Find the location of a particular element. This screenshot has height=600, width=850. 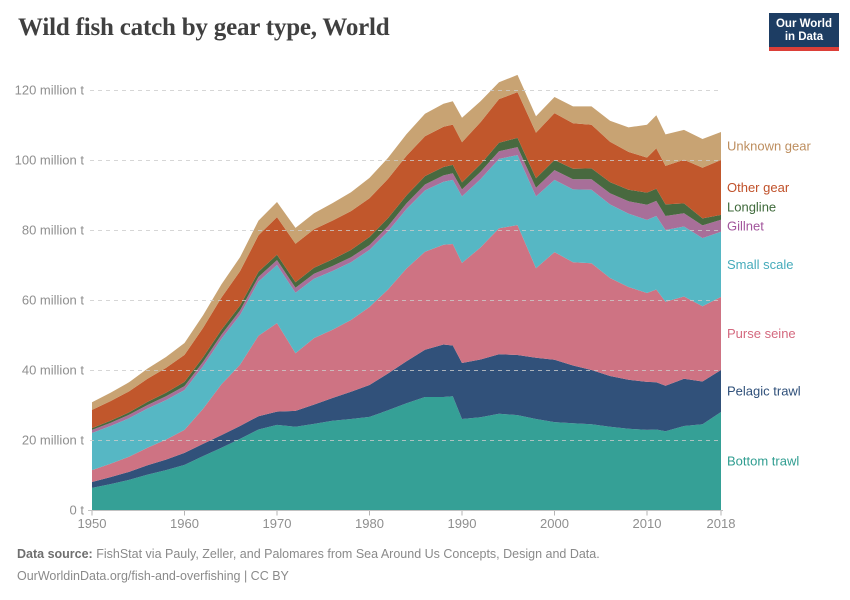

data-source-label: Data source: is located at coordinates (55, 554).